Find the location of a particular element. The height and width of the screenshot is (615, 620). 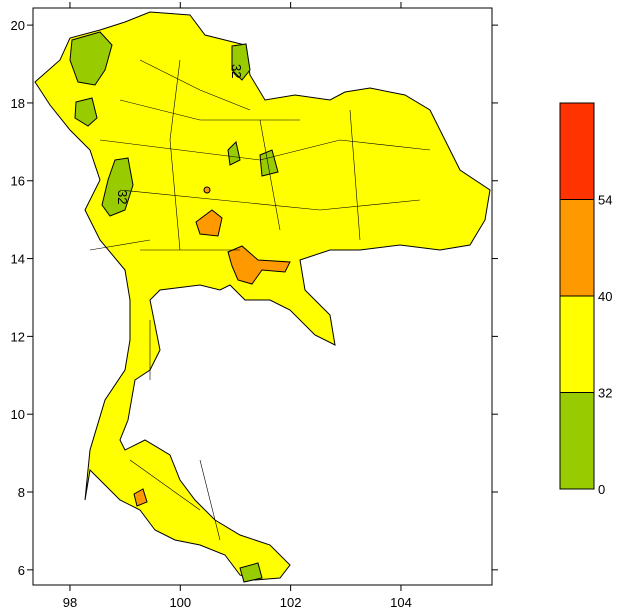

y-tick-label: 20 is located at coordinates (18, 25).